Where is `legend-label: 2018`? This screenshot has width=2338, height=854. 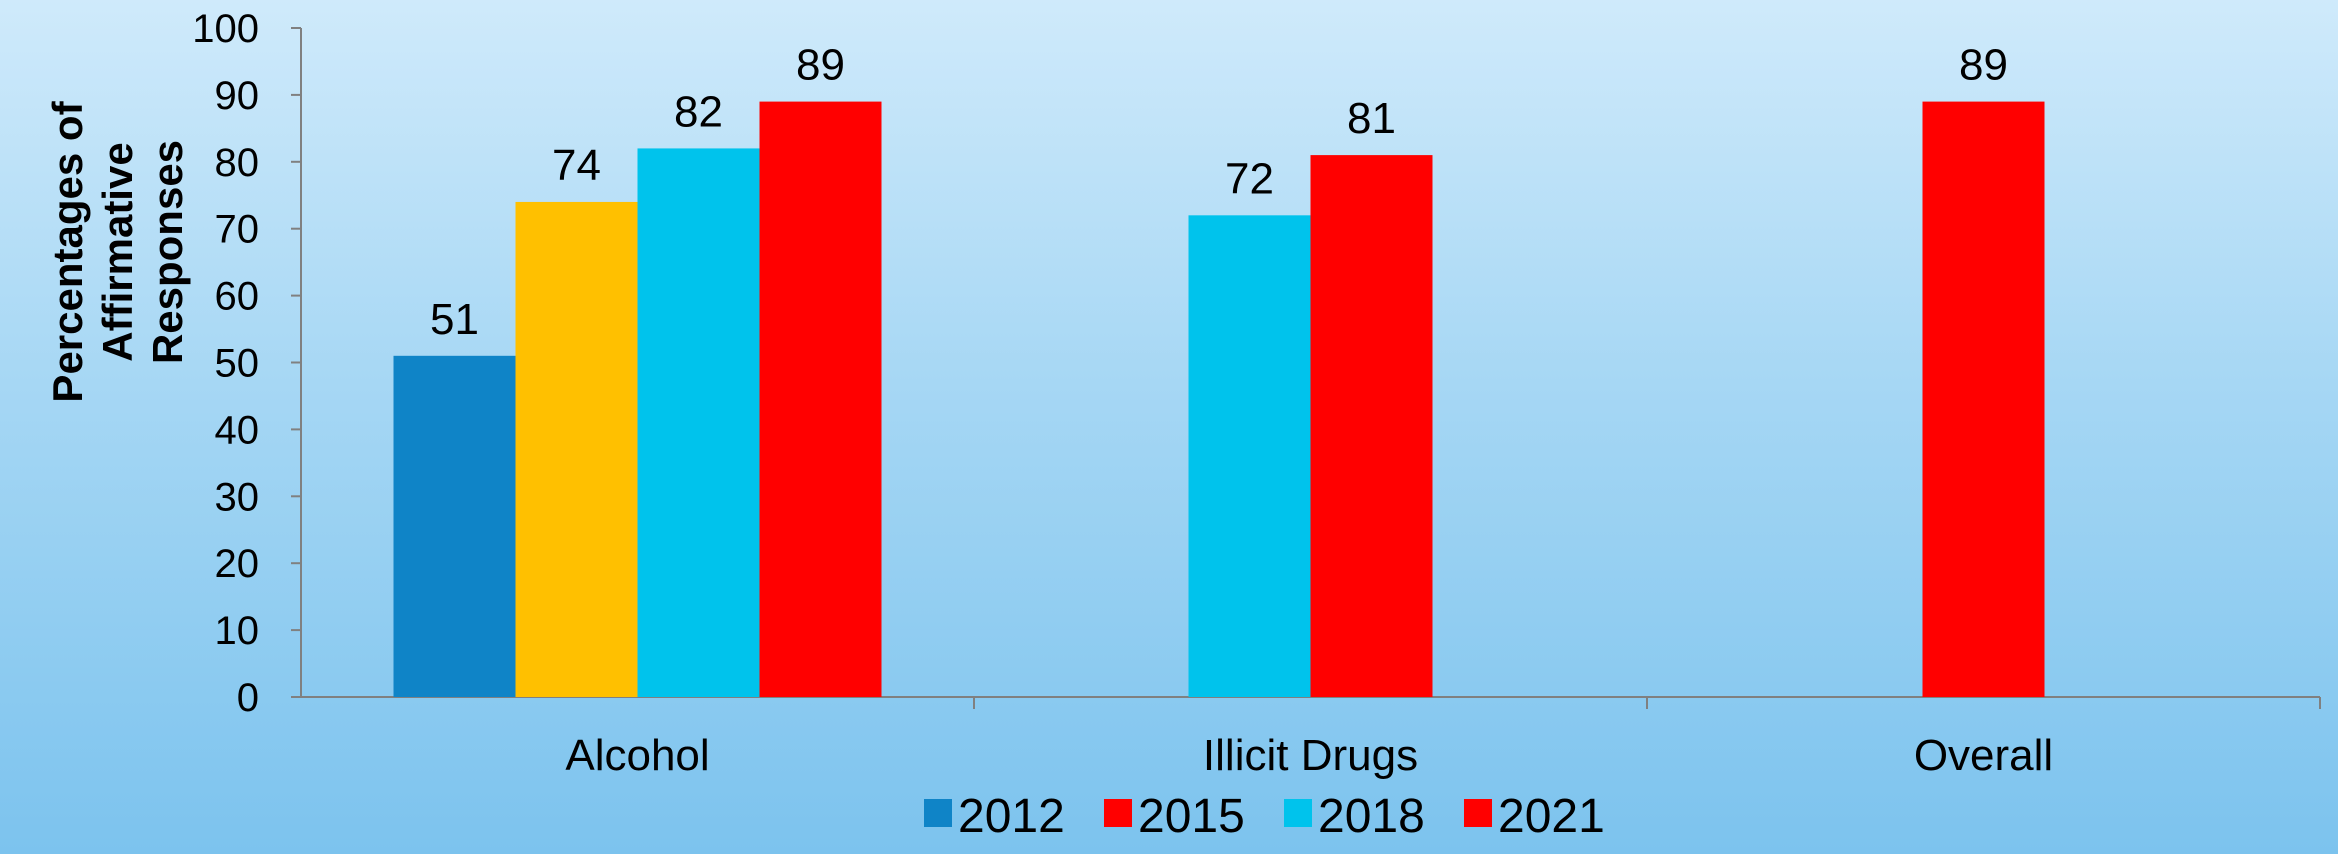
legend-label: 2018 is located at coordinates (1371, 816).